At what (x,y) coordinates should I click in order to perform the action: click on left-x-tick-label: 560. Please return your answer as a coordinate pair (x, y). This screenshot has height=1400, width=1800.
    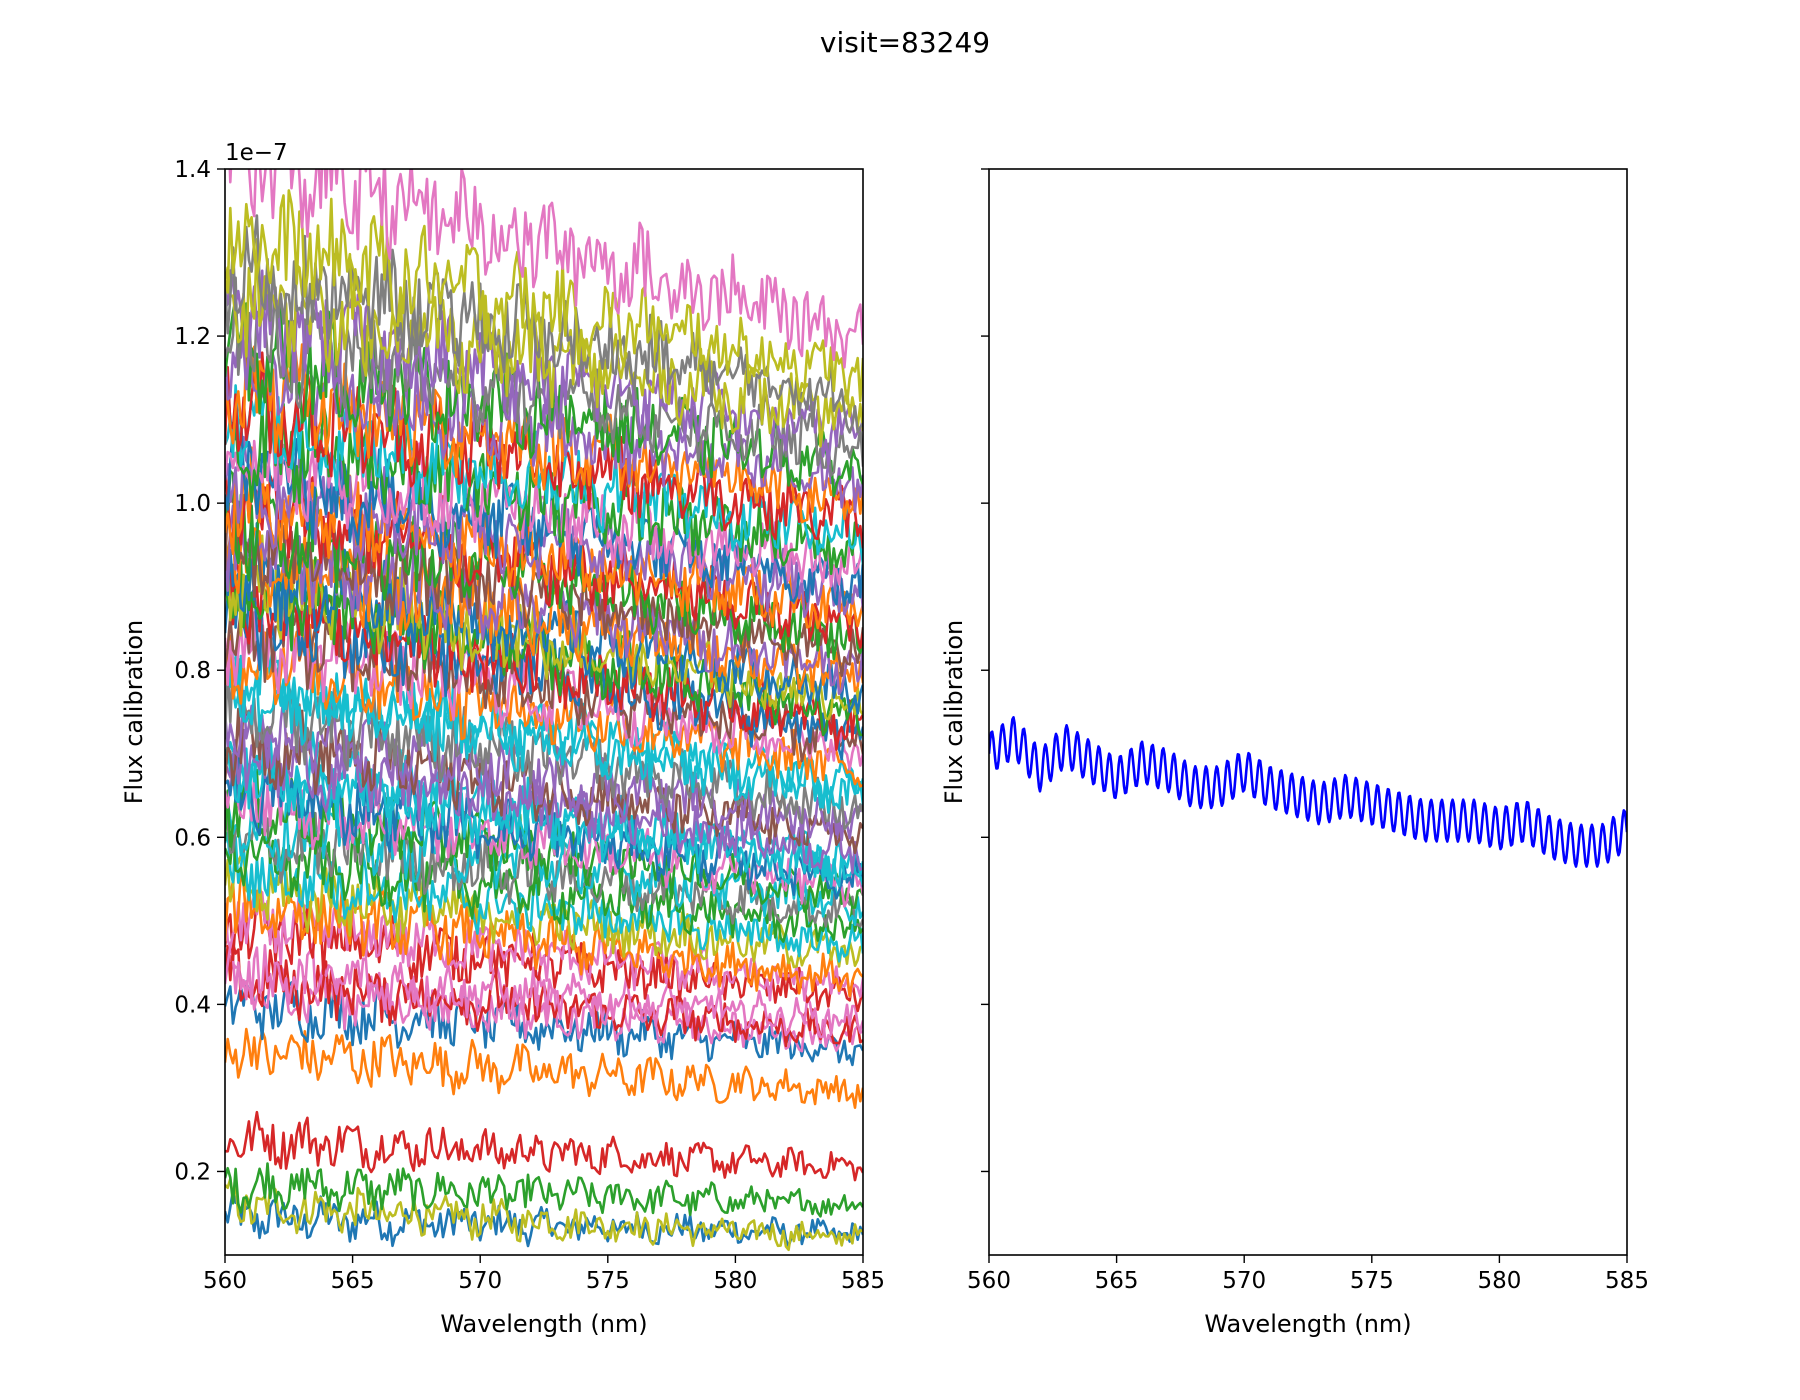
    Looking at the image, I should click on (225, 1281).